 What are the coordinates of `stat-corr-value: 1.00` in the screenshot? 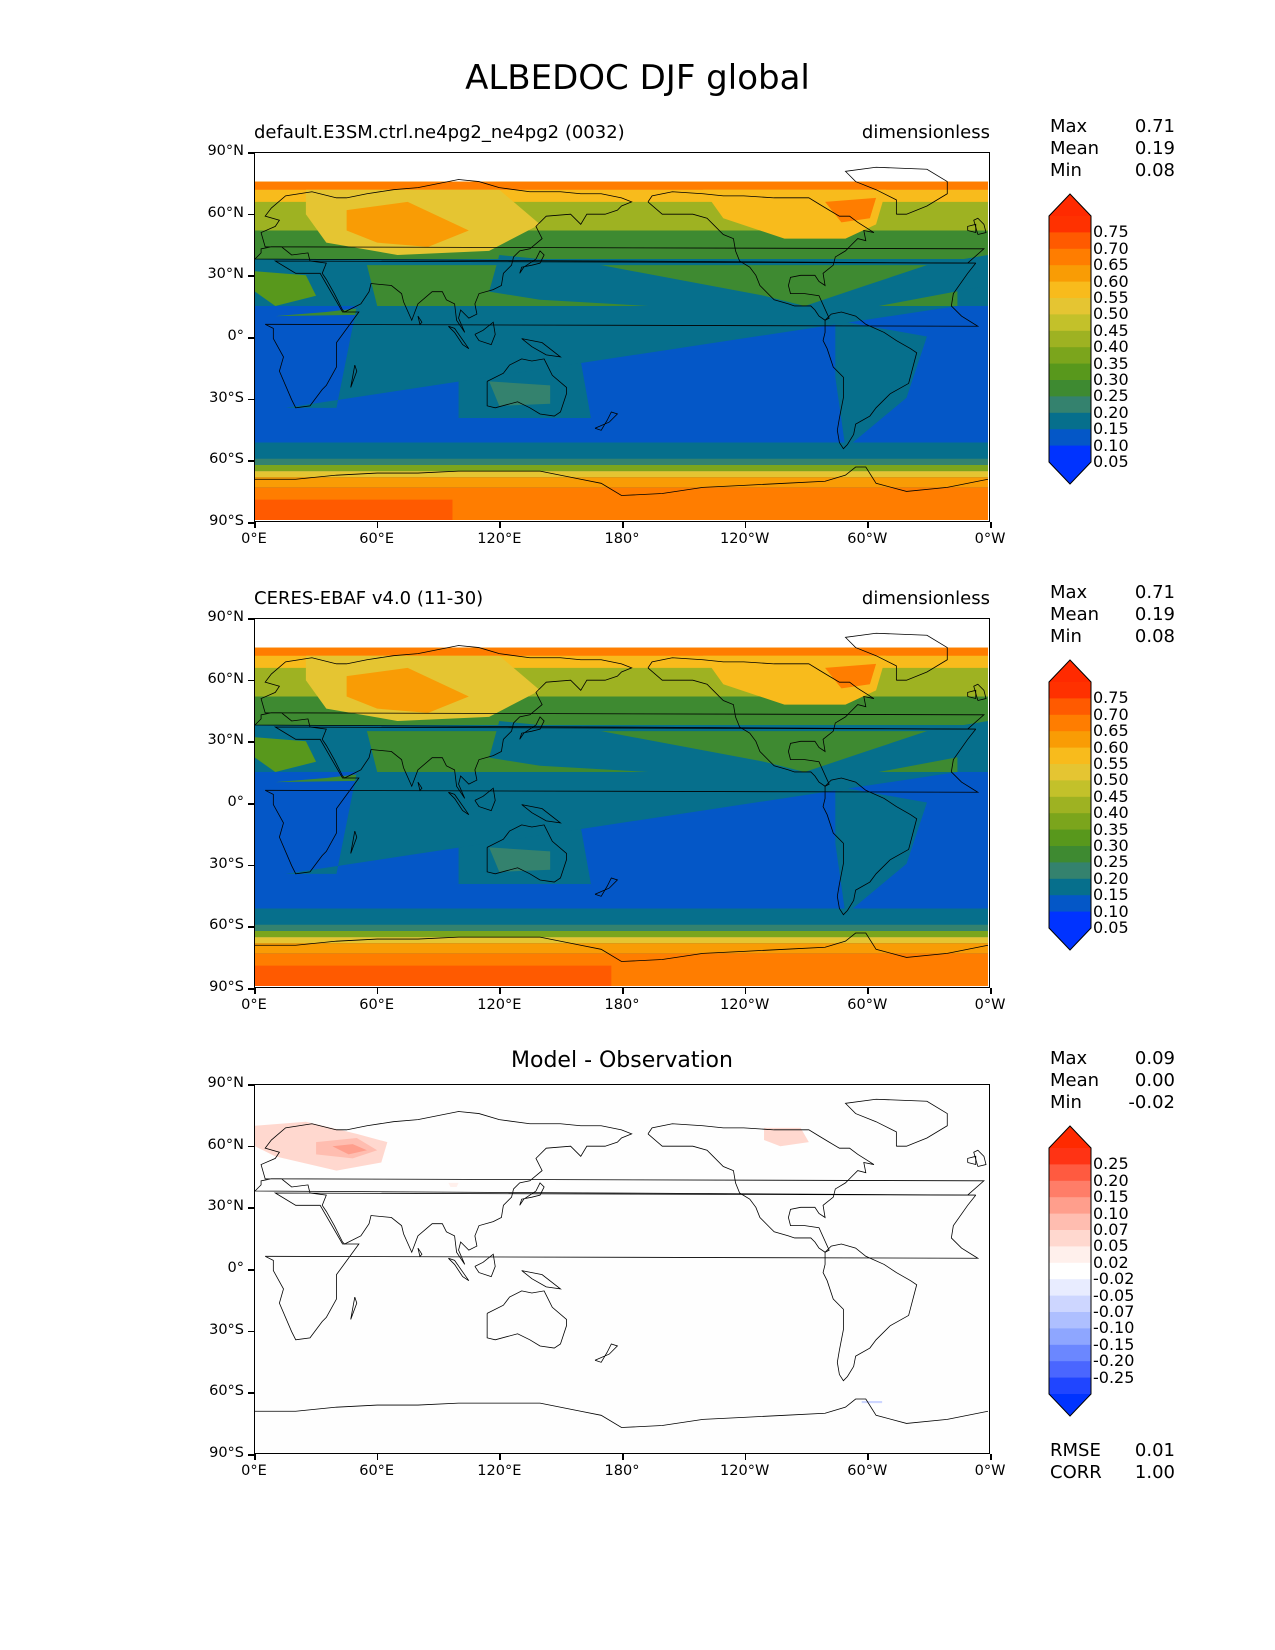 It's located at (1154, 1472).